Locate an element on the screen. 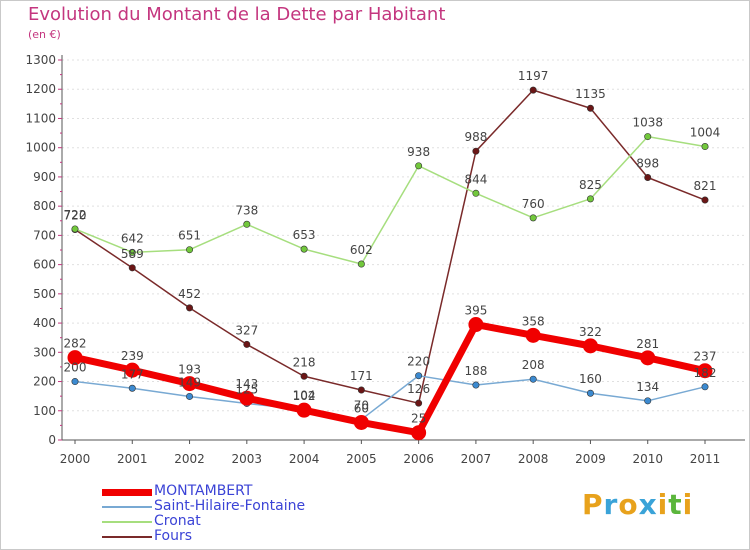 The width and height of the screenshot is (750, 550). data-label-cronat: 938 is located at coordinates (418, 152).